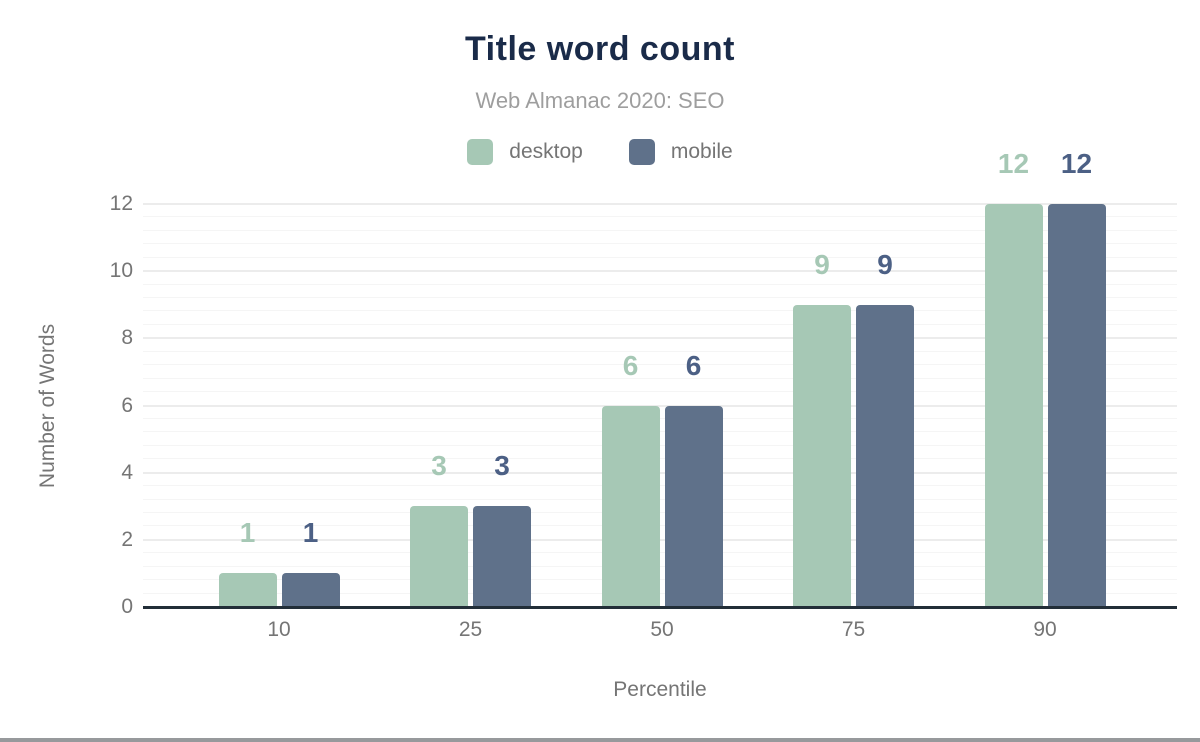  What do you see at coordinates (701, 151) in the screenshot?
I see `legend-label: mobile` at bounding box center [701, 151].